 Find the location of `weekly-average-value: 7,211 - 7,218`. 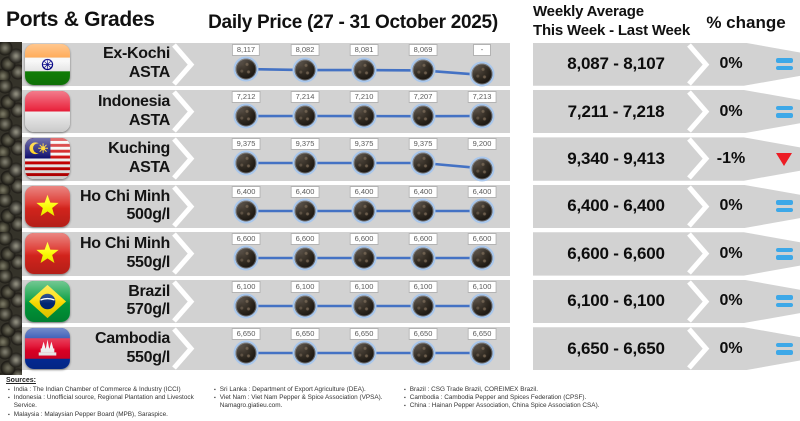

weekly-average-value: 7,211 - 7,218 is located at coordinates (616, 111).